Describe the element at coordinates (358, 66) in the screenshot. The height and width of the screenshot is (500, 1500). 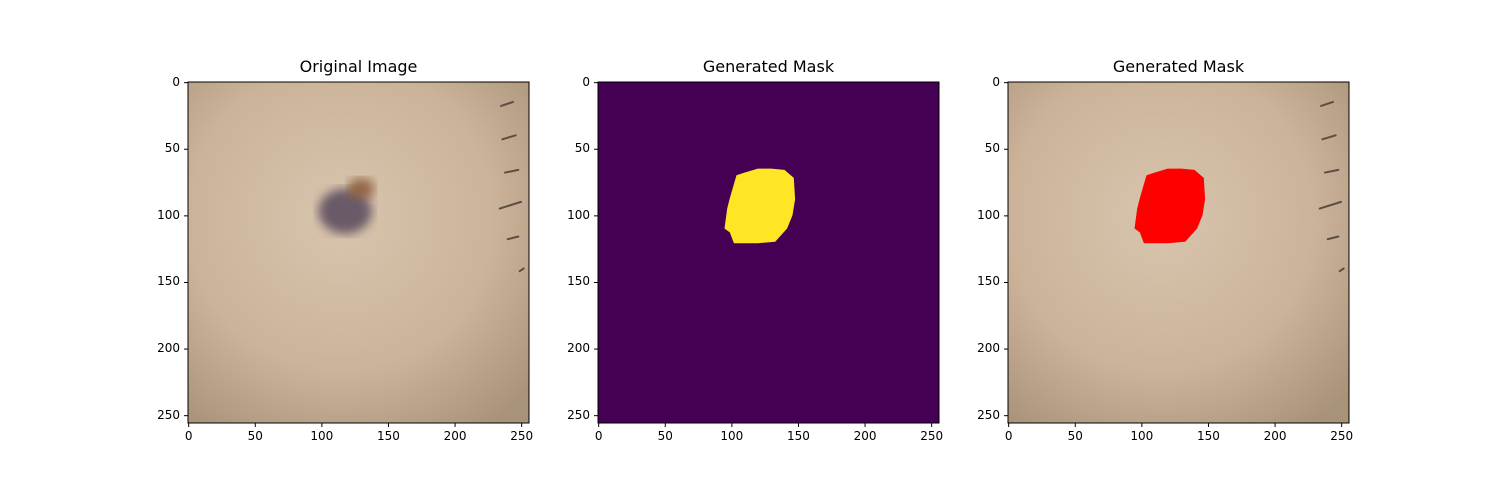
I see `panel-title-original: Original Image` at that location.